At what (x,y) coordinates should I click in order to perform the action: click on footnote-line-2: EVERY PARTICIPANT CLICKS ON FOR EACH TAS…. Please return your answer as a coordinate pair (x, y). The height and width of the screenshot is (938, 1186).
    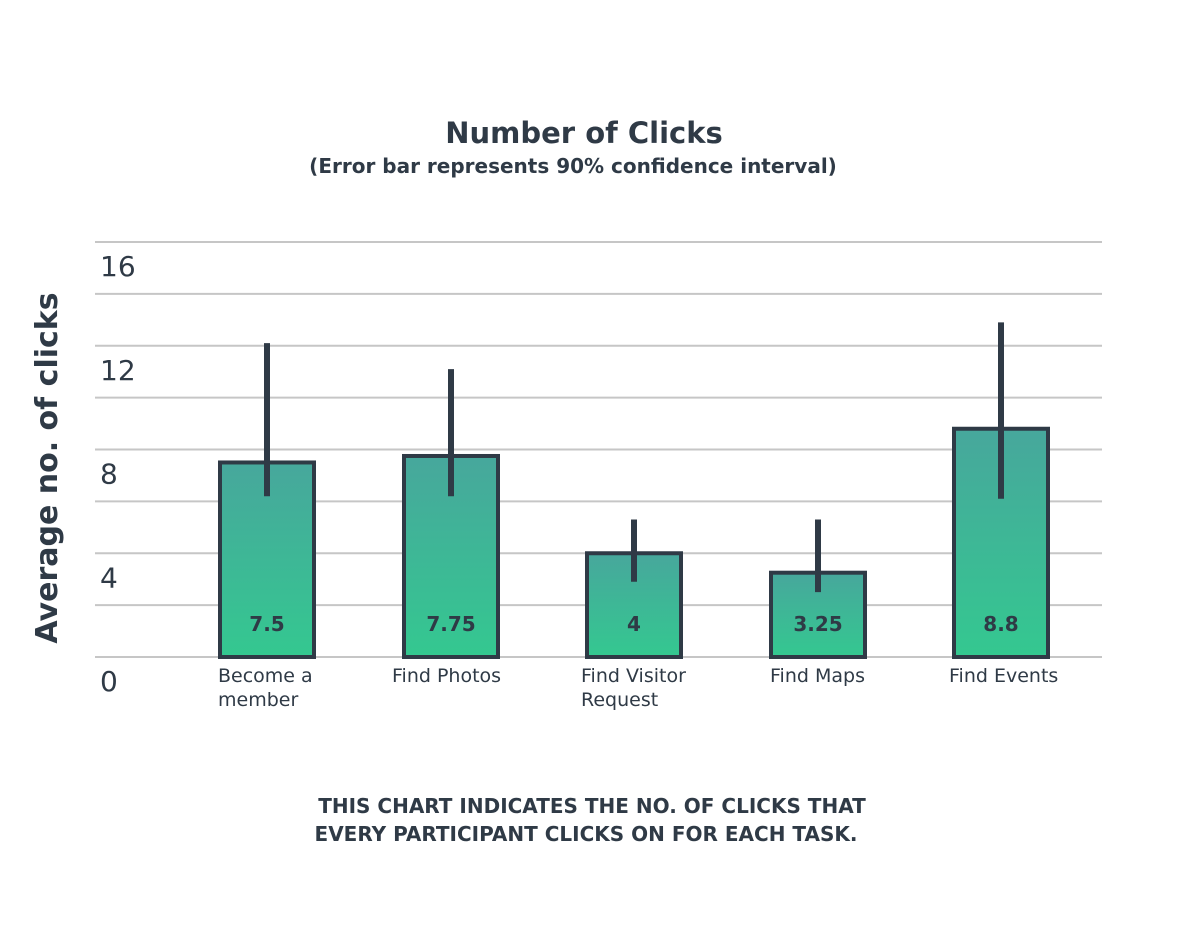
    Looking at the image, I should click on (586, 834).